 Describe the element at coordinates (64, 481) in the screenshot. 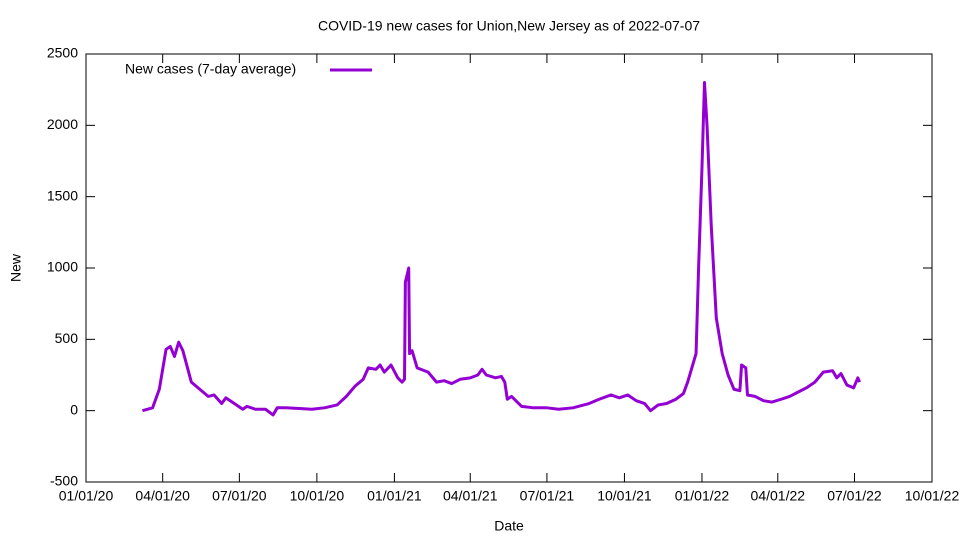

I see `y-tick-label: -500` at that location.